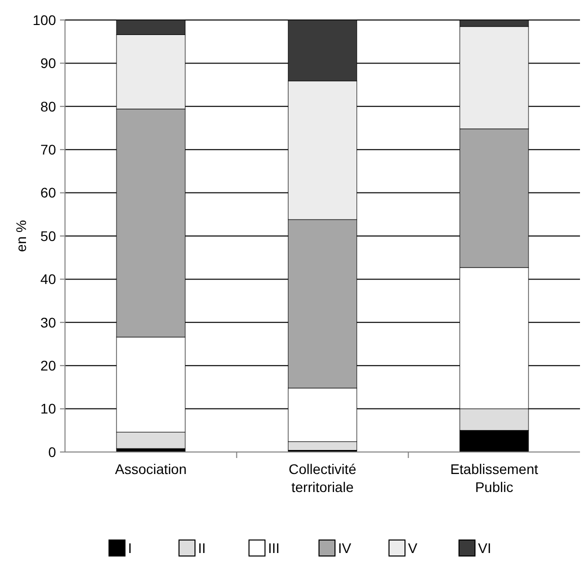 This screenshot has height=574, width=588. What do you see at coordinates (48, 192) in the screenshot?
I see `y-tick-label: 60` at bounding box center [48, 192].